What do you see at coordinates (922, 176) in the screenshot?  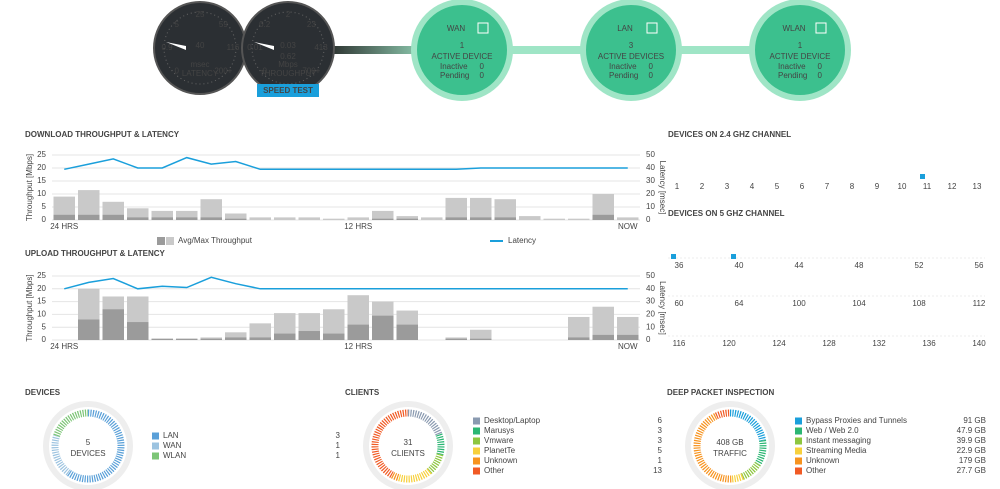 I see `device-marker` at bounding box center [922, 176].